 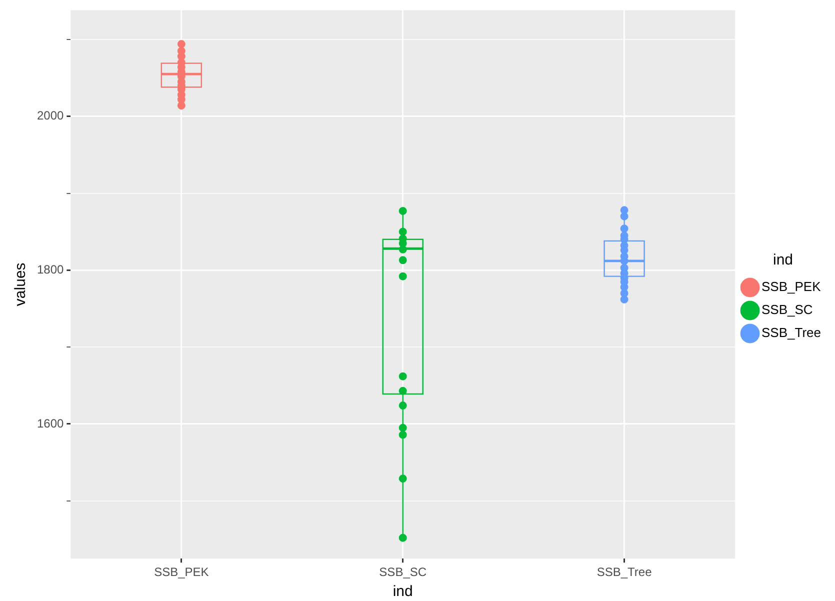 What do you see at coordinates (181, 572) in the screenshot?
I see `x-tick-label: SSB_PEK` at bounding box center [181, 572].